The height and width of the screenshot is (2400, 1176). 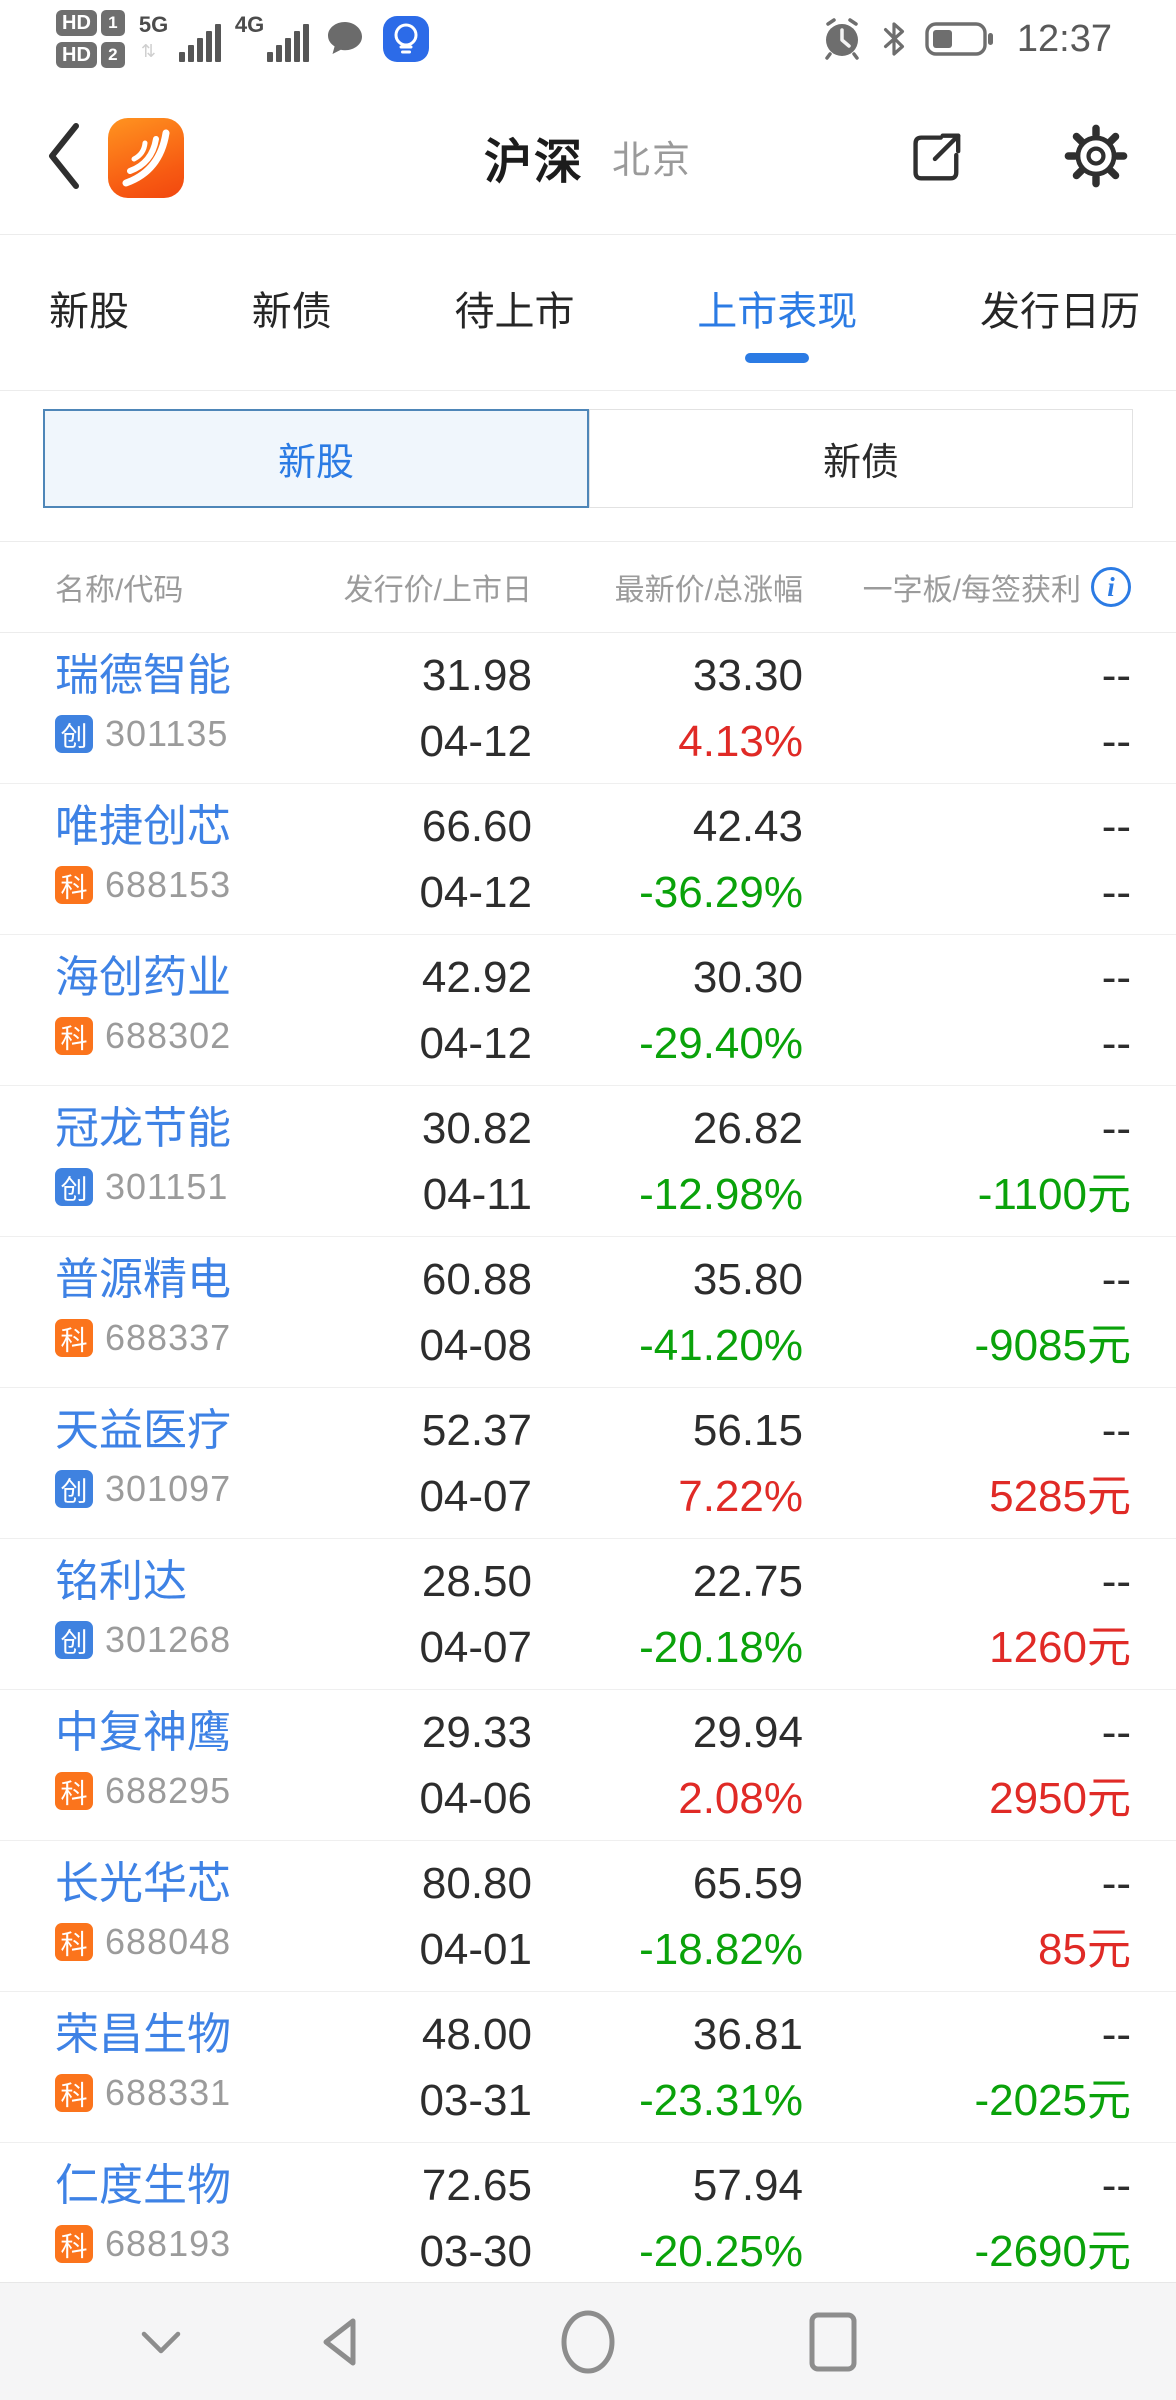 I want to click on issue-cell: 31.98 04-12, so click(x=423, y=715).